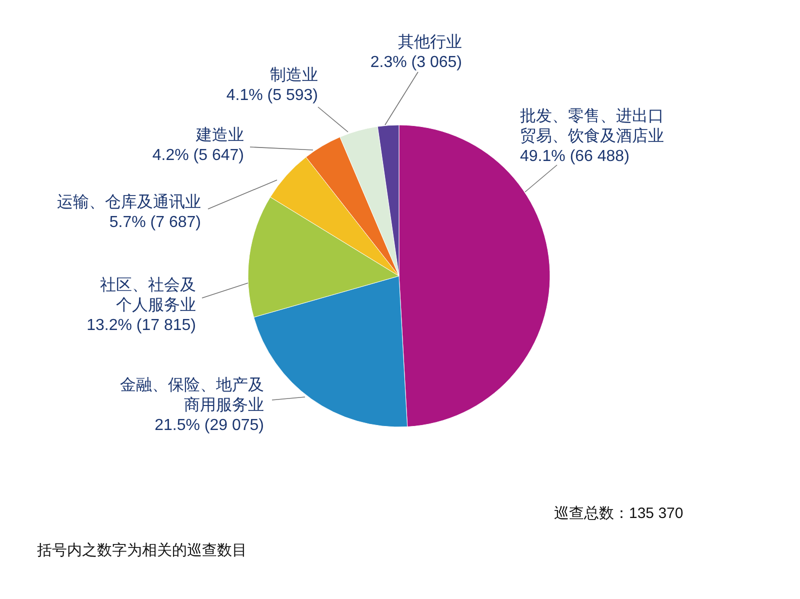 This screenshot has width=800, height=599. Describe the element at coordinates (198, 155) in the screenshot. I see `data-label: 4.2% (5 647)` at that location.